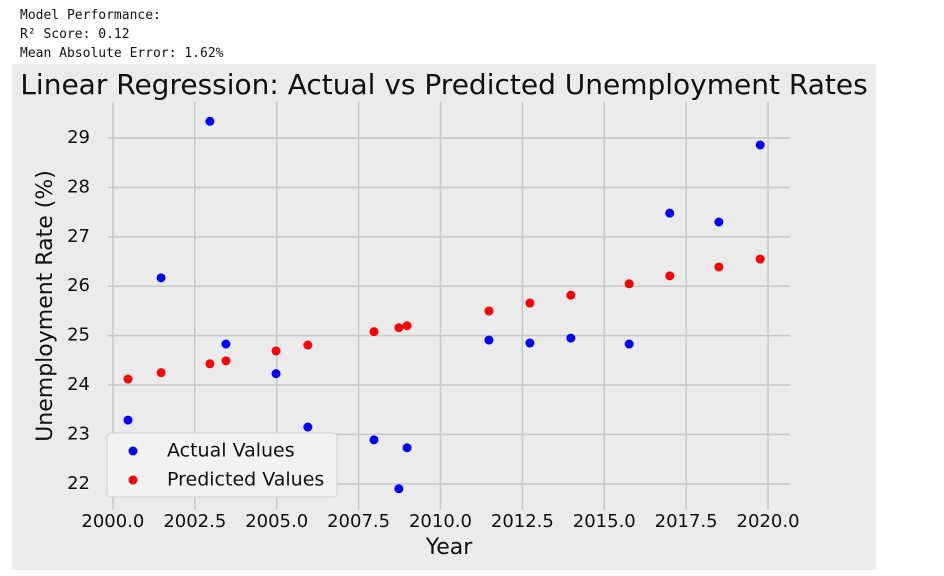 The width and height of the screenshot is (944, 576). I want to click on y-tick-label: 24, so click(78, 384).